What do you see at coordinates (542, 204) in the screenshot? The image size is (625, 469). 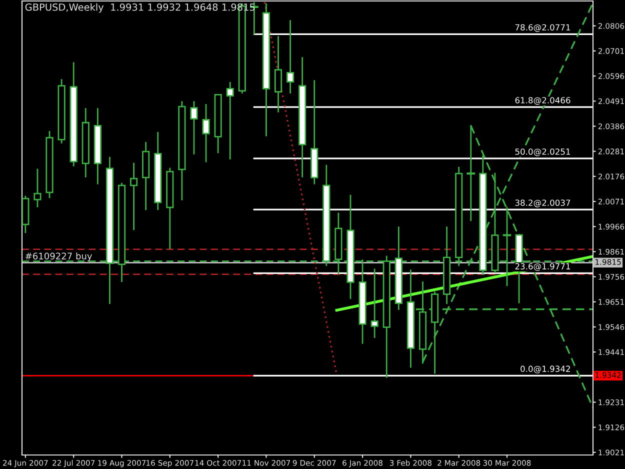 I see `series-label: 38.2@2.0037` at bounding box center [542, 204].